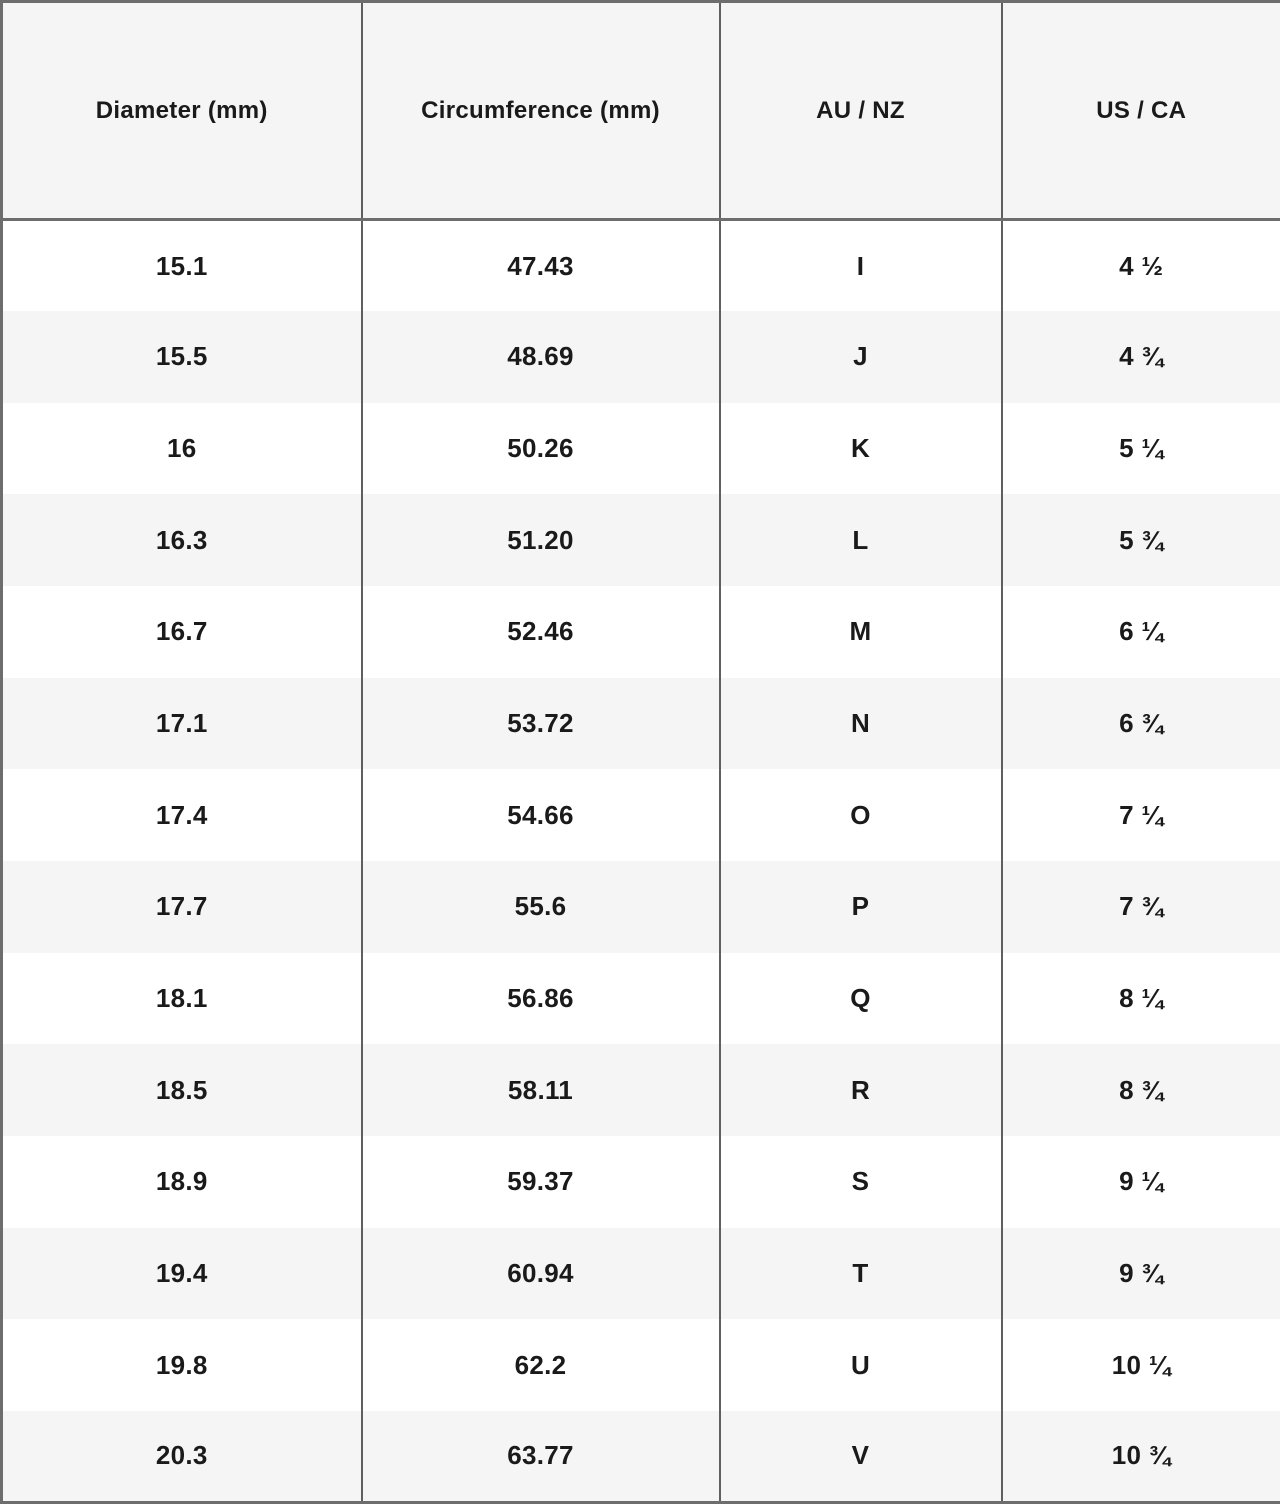 Image resolution: width=1280 pixels, height=1504 pixels. Describe the element at coordinates (860, 540) in the screenshot. I see `cell-au-nz: L` at that location.